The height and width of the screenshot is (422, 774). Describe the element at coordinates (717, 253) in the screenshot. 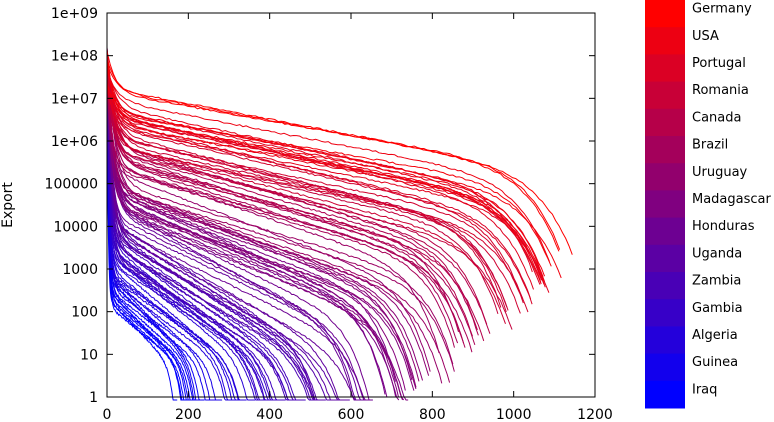

I see `colorbar-label: Uganda` at that location.